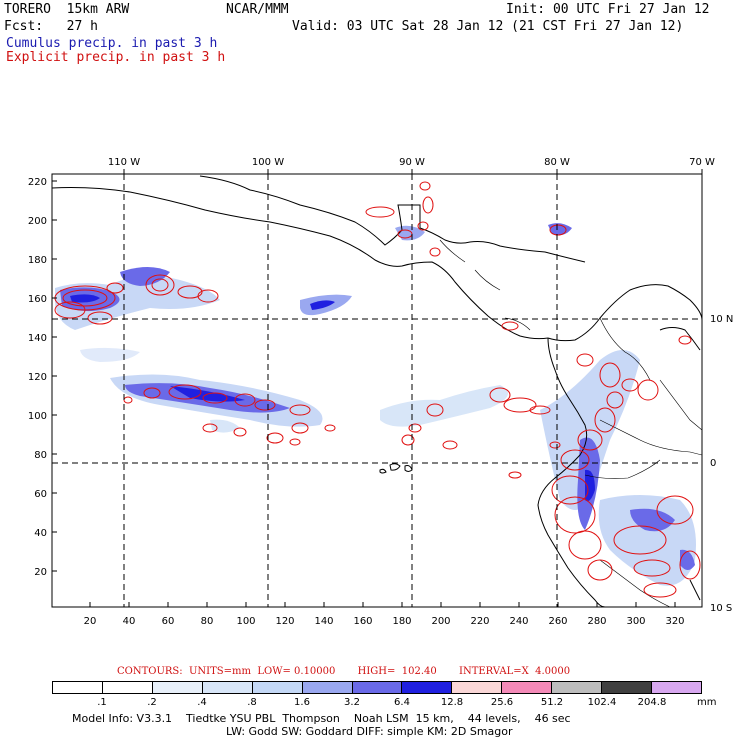 The image size is (740, 740). I want to click on grid-y-label: 140, so click(37, 338).